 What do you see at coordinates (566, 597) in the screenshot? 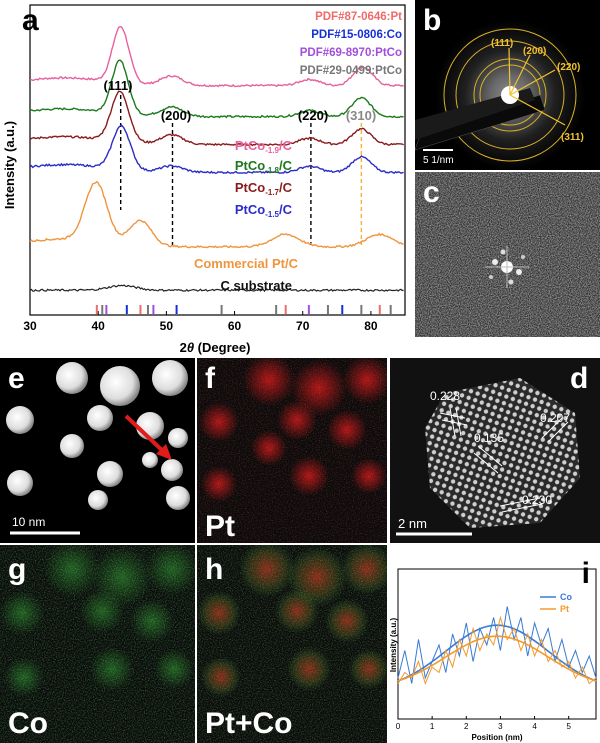
I see `legend-co-label: Co` at bounding box center [566, 597].